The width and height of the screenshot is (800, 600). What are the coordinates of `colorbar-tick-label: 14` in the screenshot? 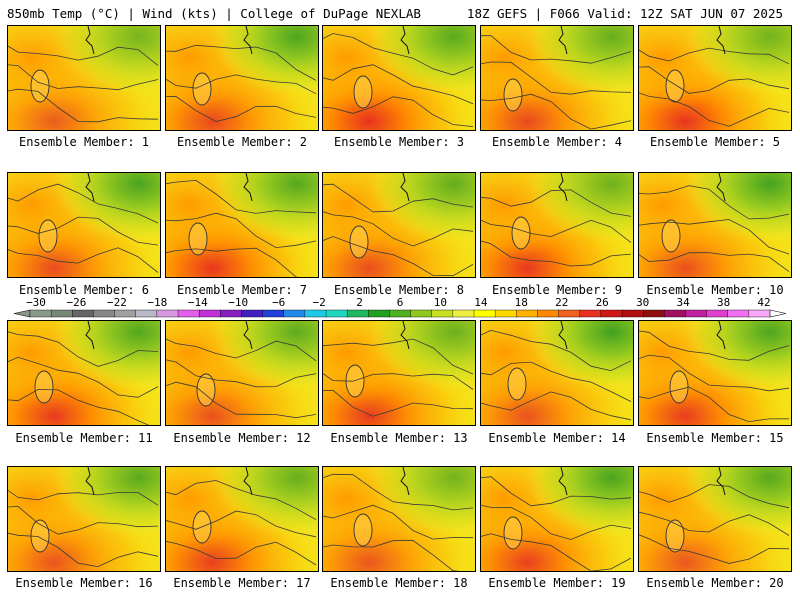 It's located at (481, 302).